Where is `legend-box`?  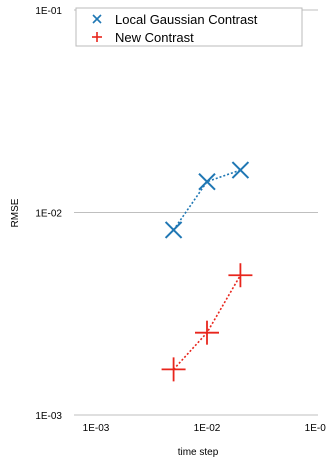
legend-box is located at coordinates (189, 27).